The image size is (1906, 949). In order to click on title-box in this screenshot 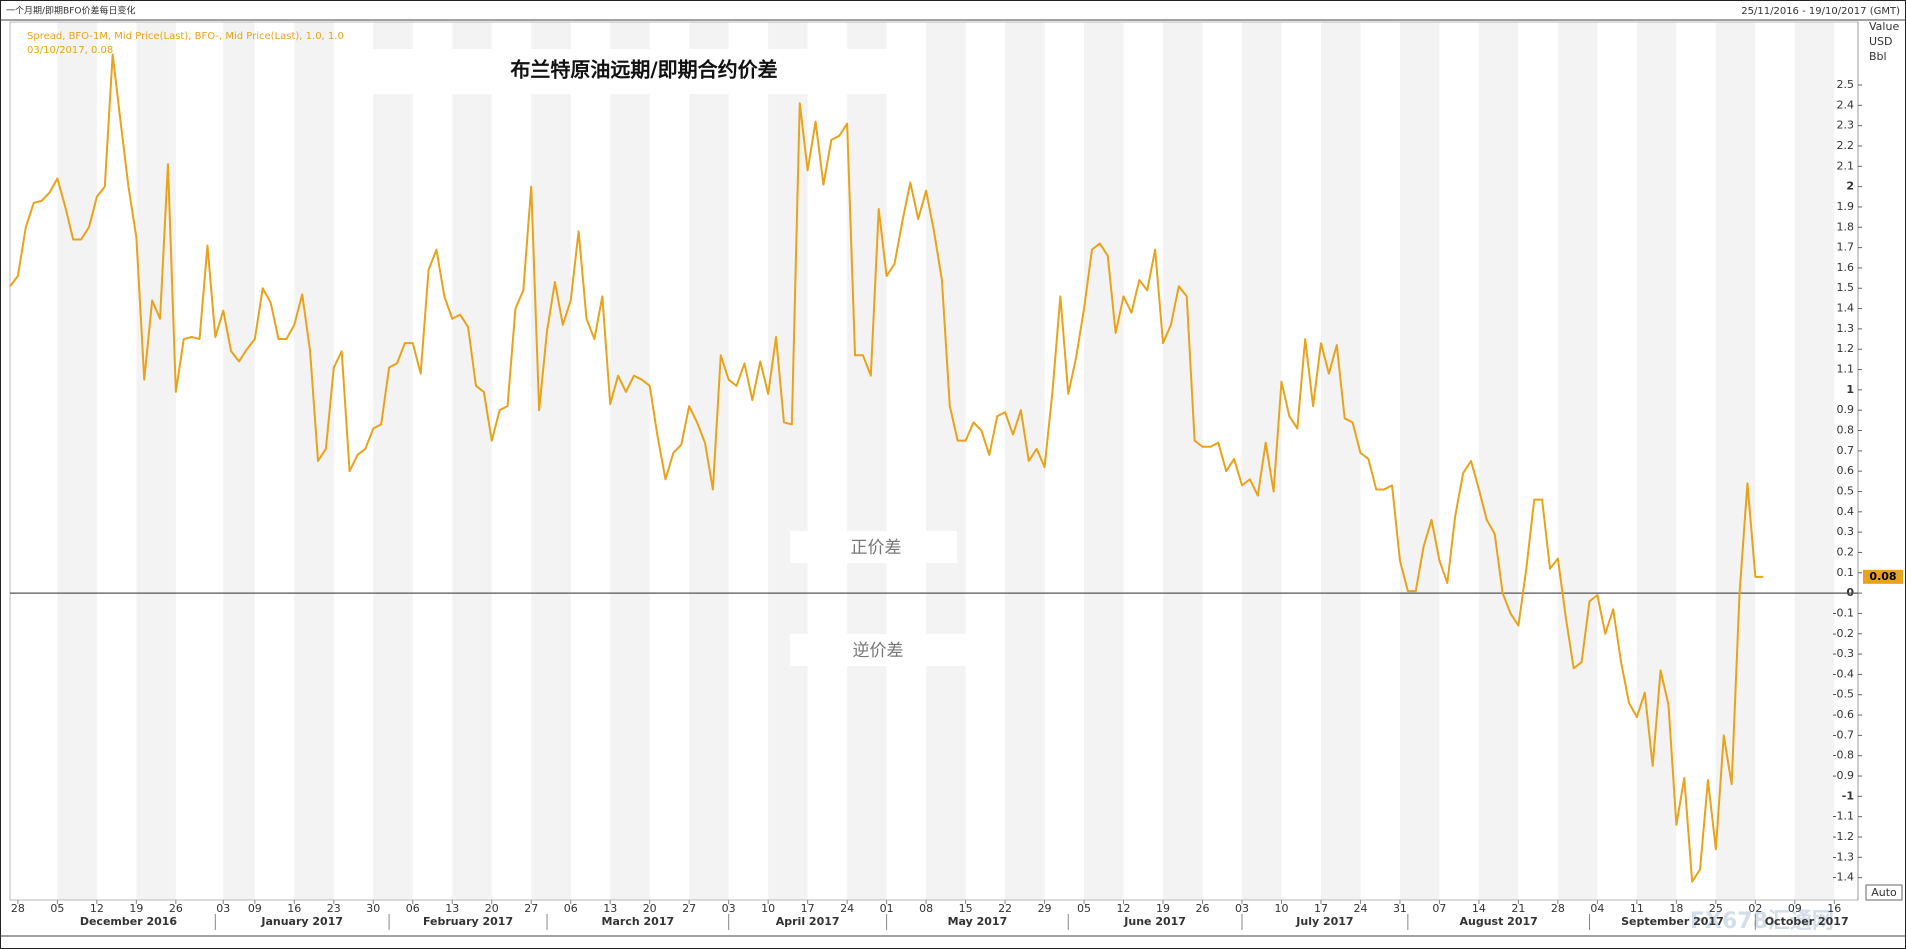, I will do `click(629, 71)`.